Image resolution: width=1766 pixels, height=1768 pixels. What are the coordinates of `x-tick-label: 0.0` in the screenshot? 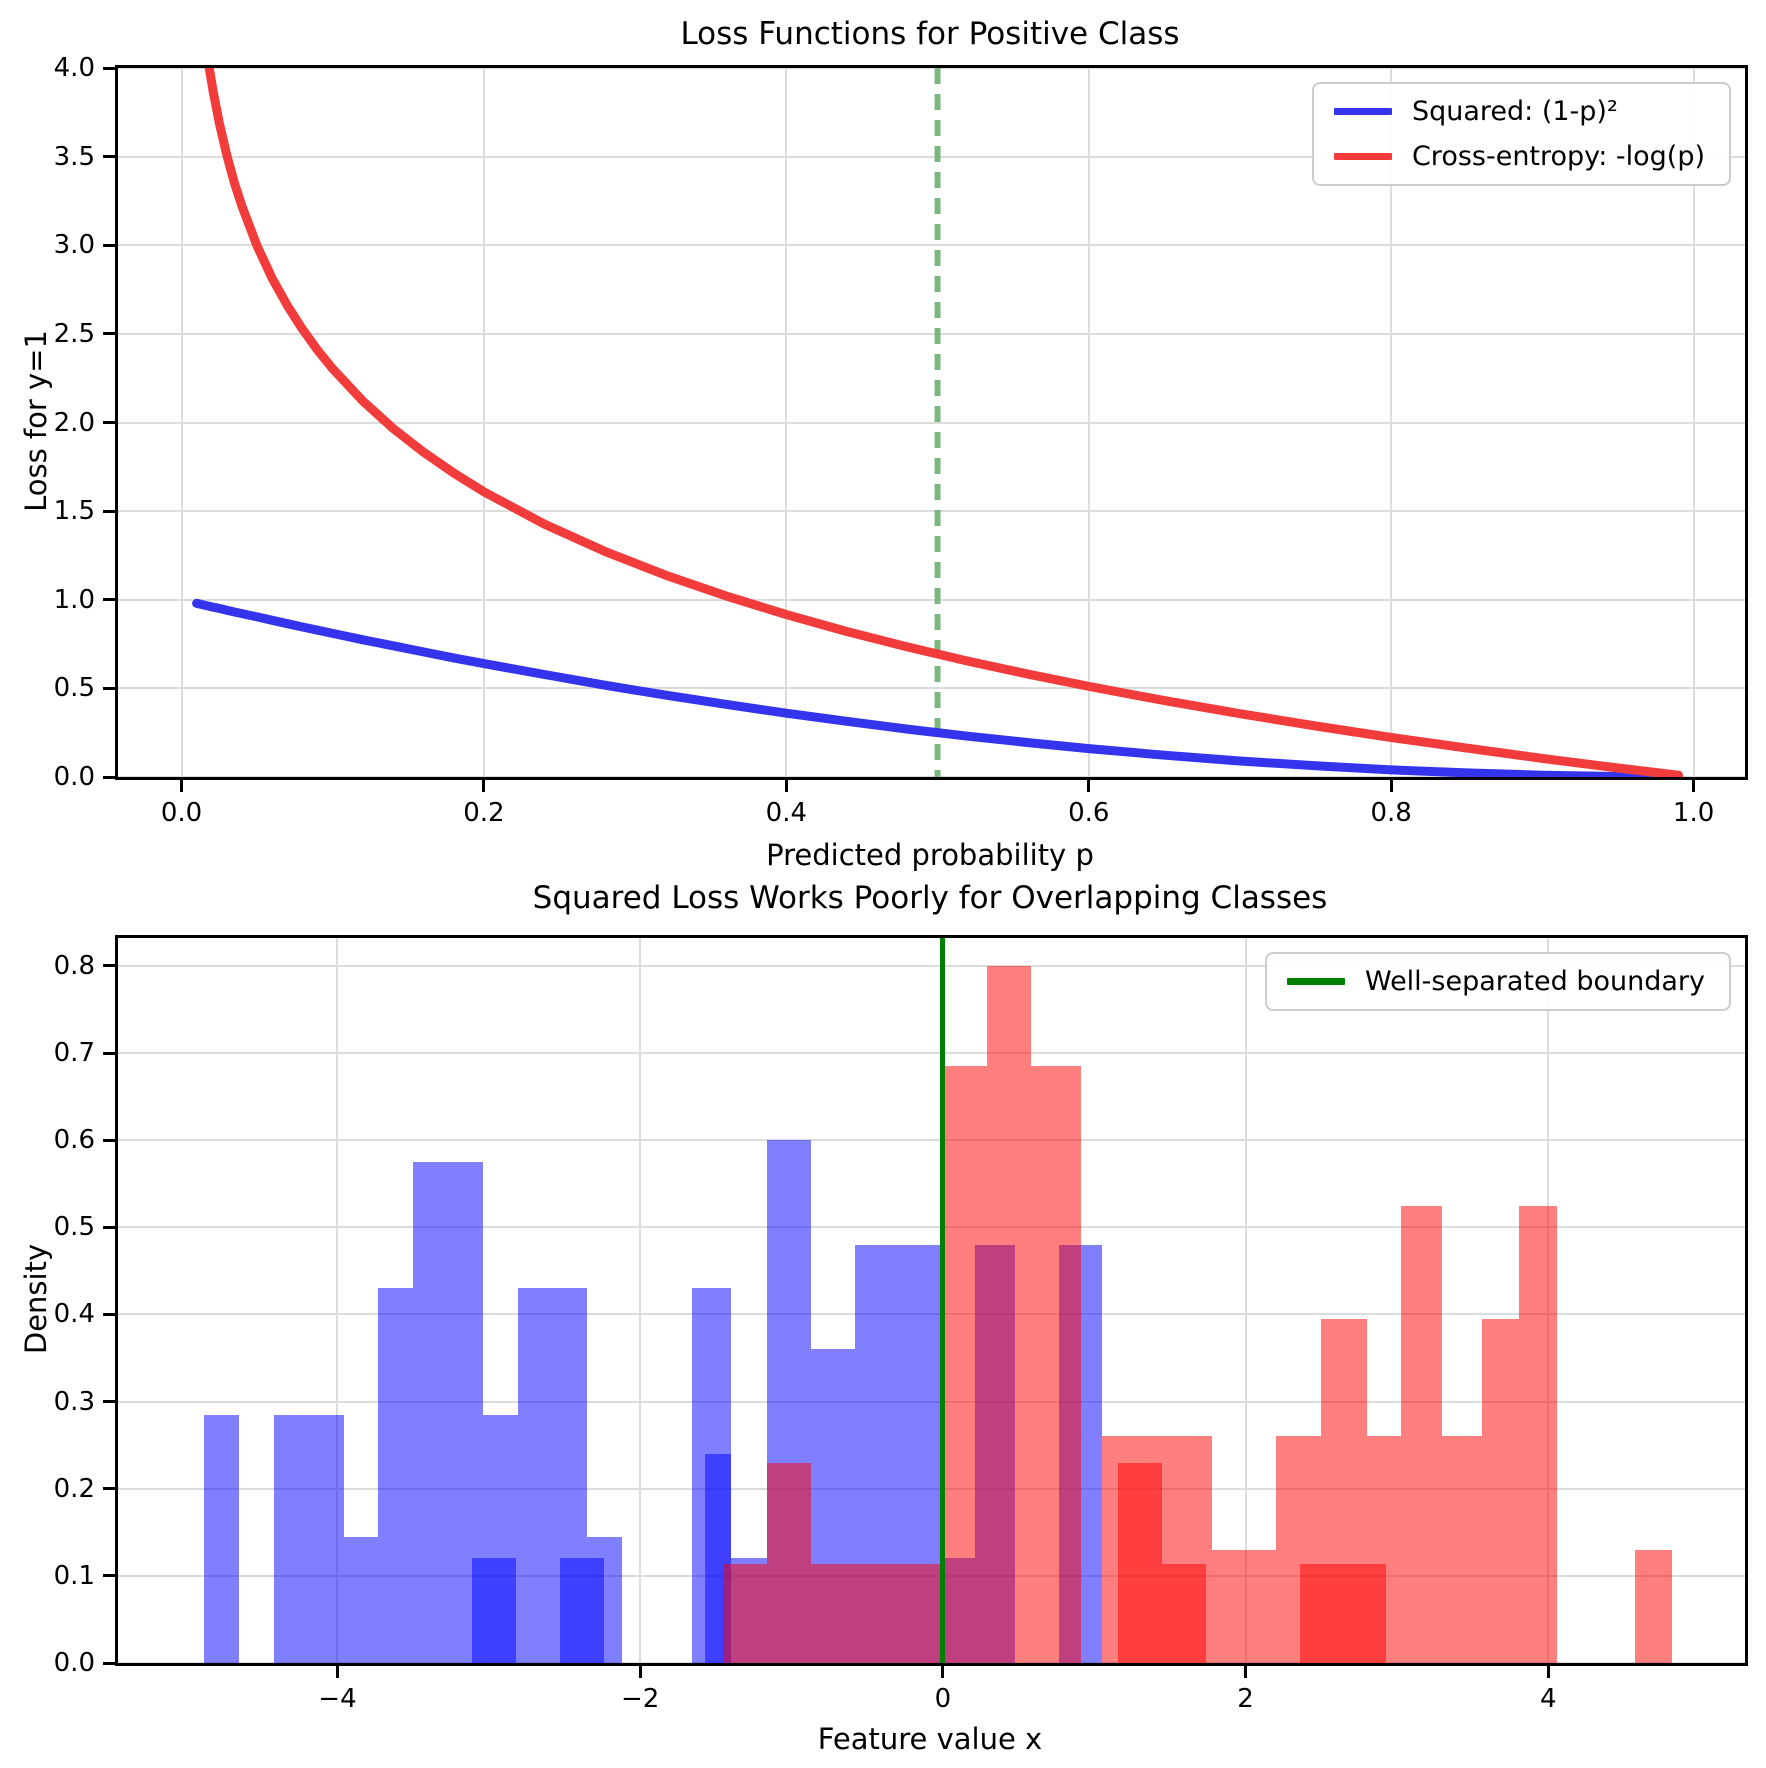 It's located at (181, 813).